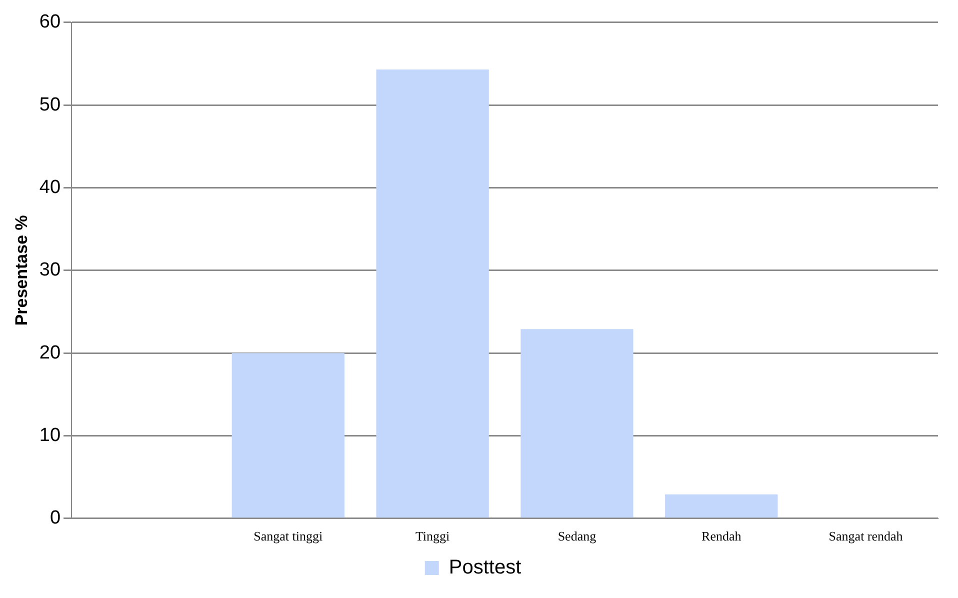 The image size is (958, 598). Describe the element at coordinates (432, 536) in the screenshot. I see `x-tick-label: Tinggi` at that location.